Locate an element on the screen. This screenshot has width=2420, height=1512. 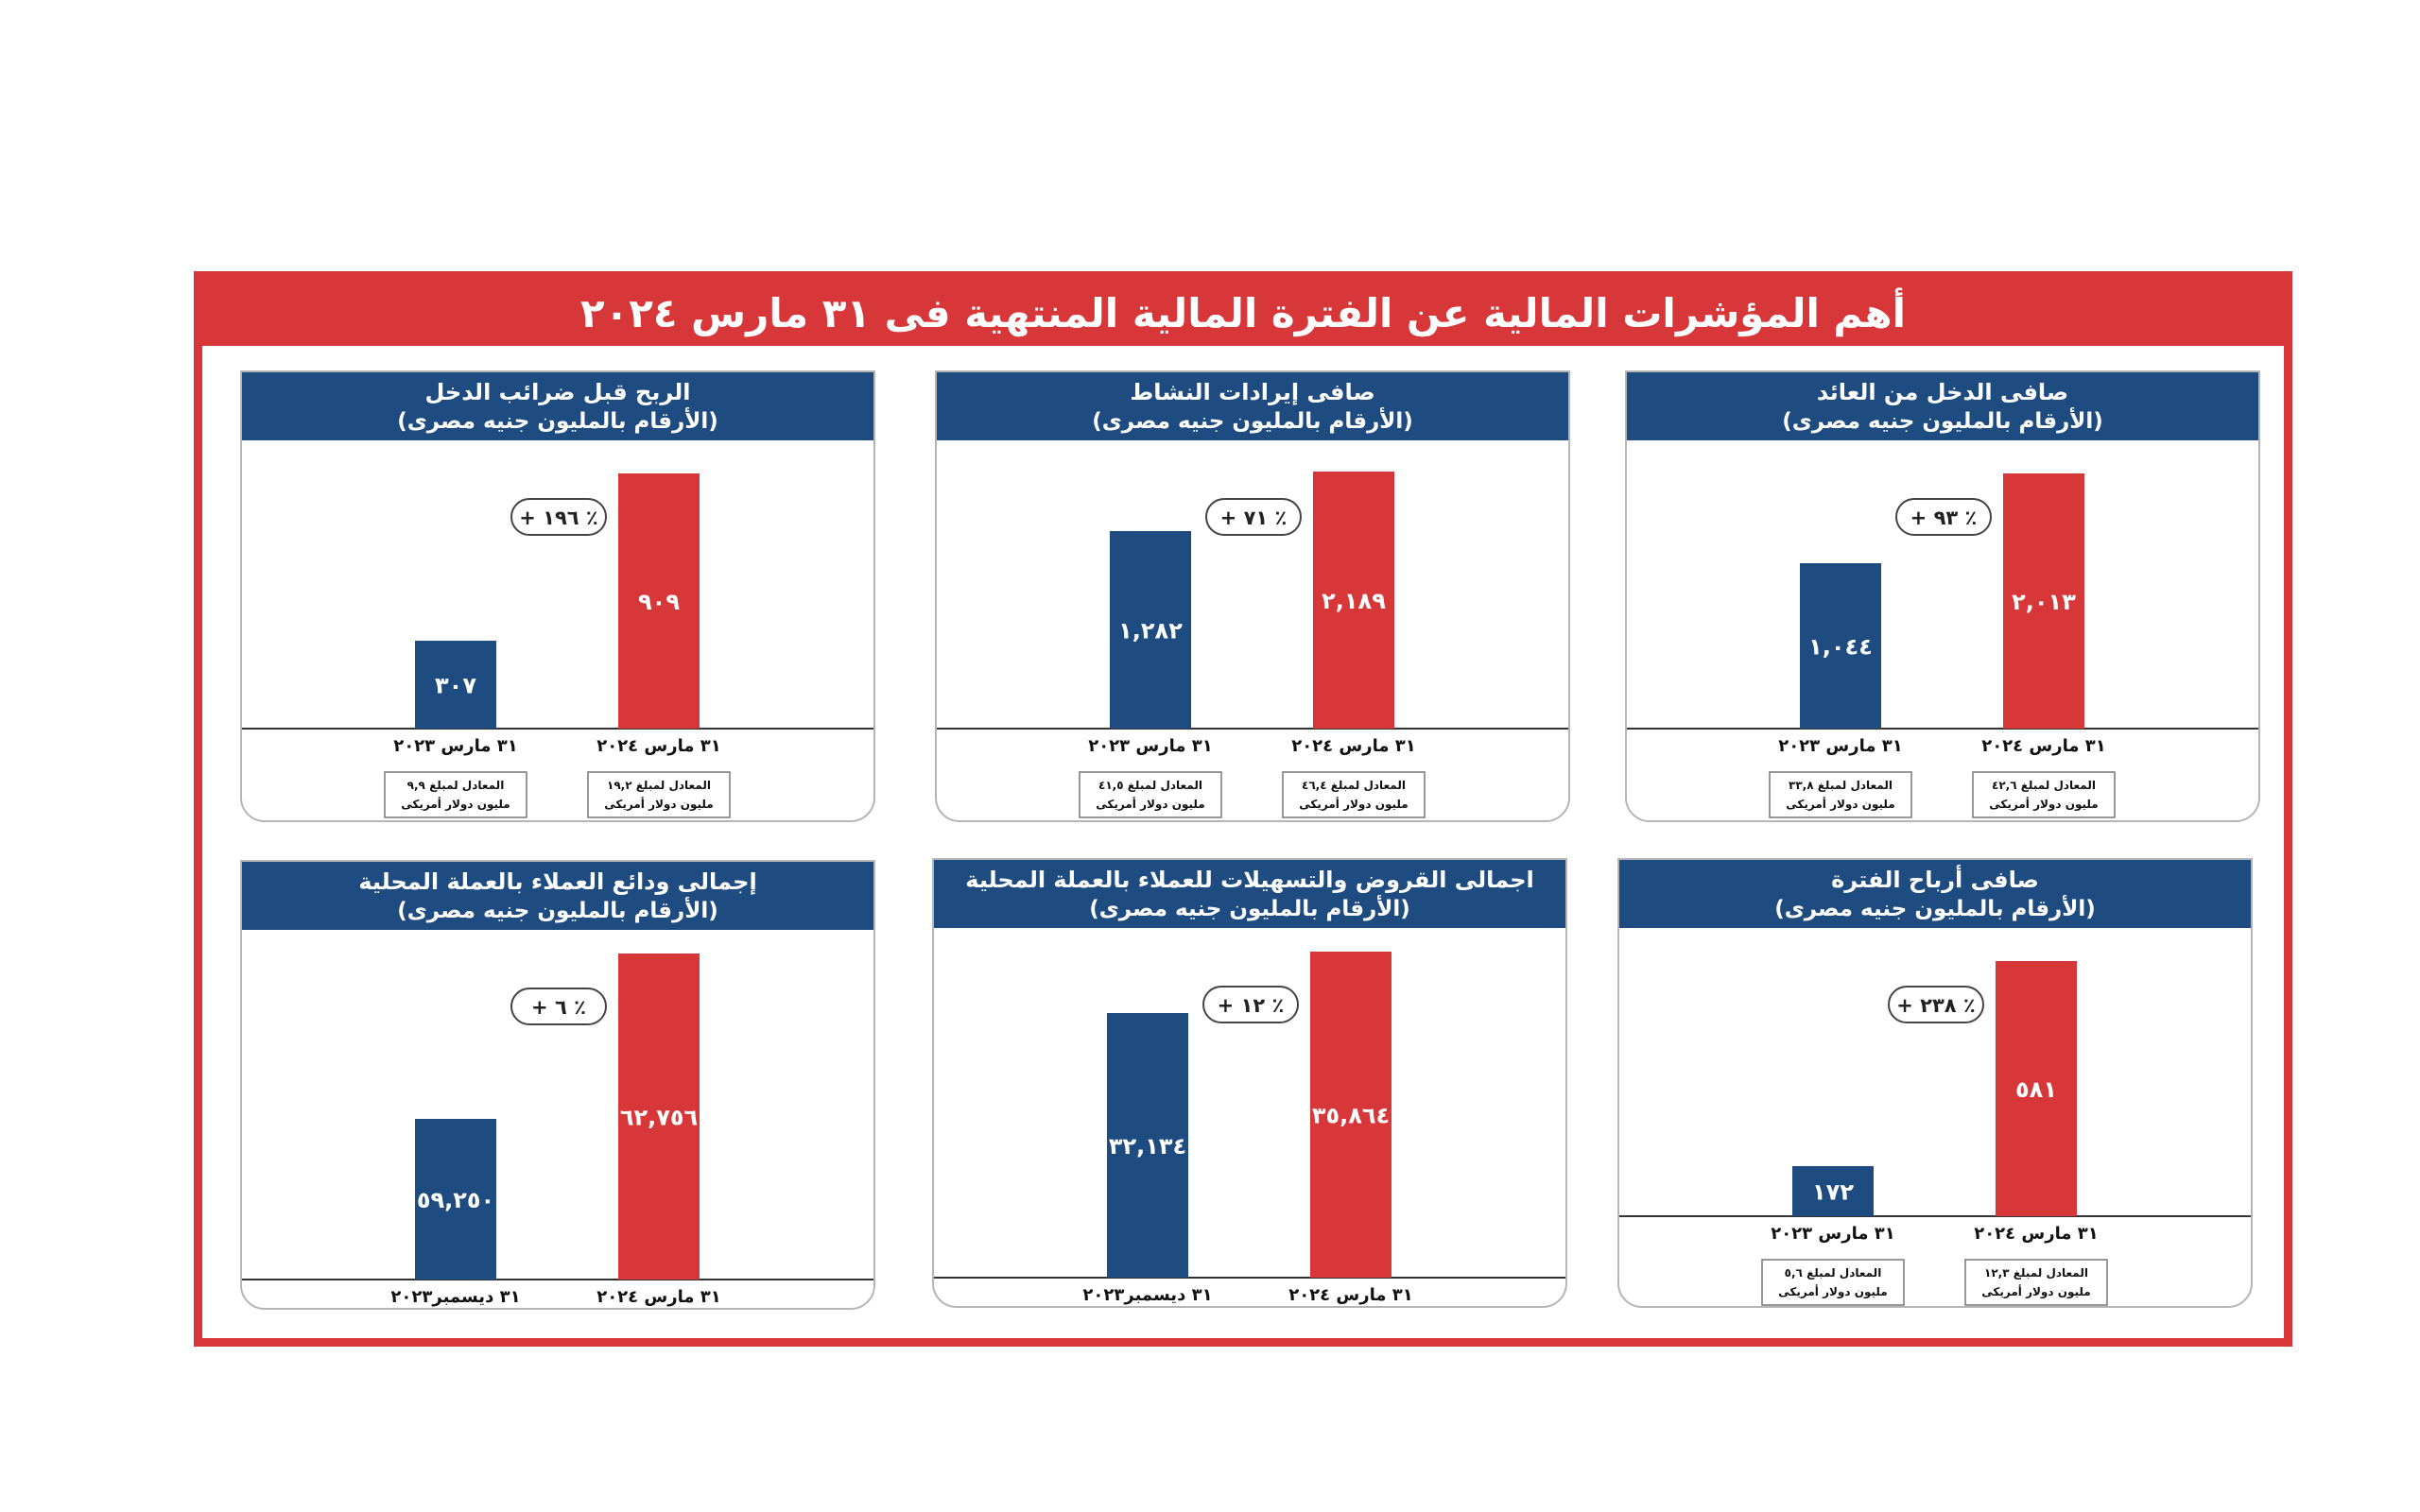
change-percent: + ٧١ ٪ is located at coordinates (1254, 518).